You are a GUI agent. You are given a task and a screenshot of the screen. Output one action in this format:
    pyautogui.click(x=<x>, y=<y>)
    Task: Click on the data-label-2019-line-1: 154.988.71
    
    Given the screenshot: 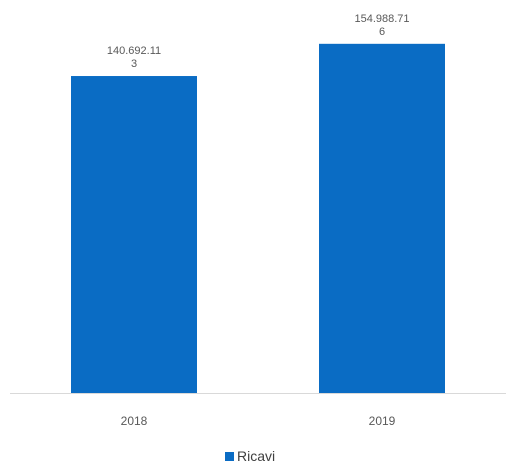 What is the action you would take?
    pyautogui.click(x=381, y=19)
    